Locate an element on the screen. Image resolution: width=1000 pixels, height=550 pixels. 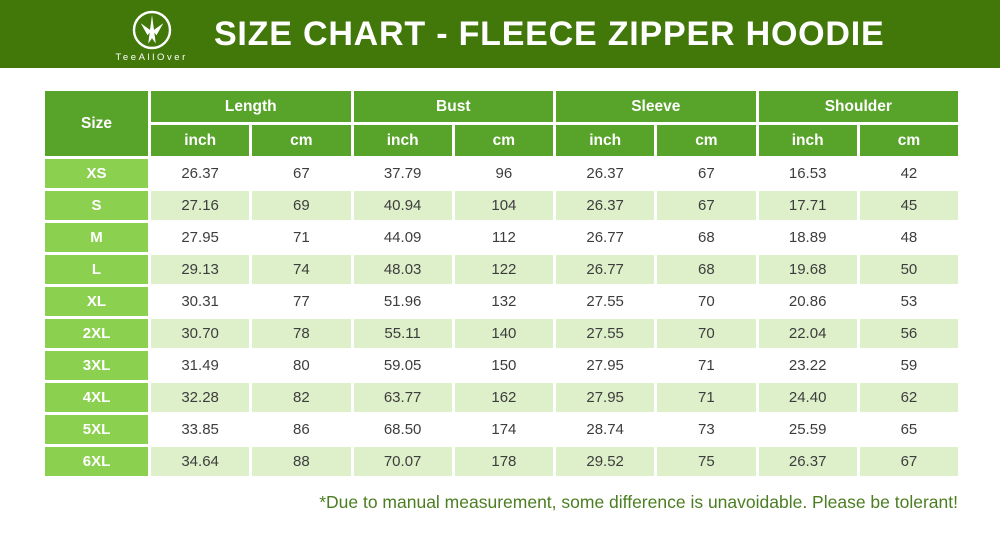
table-row: 3XL 31.49 80 59.05 150 27.95 71 23.22 59 is located at coordinates (502, 365).